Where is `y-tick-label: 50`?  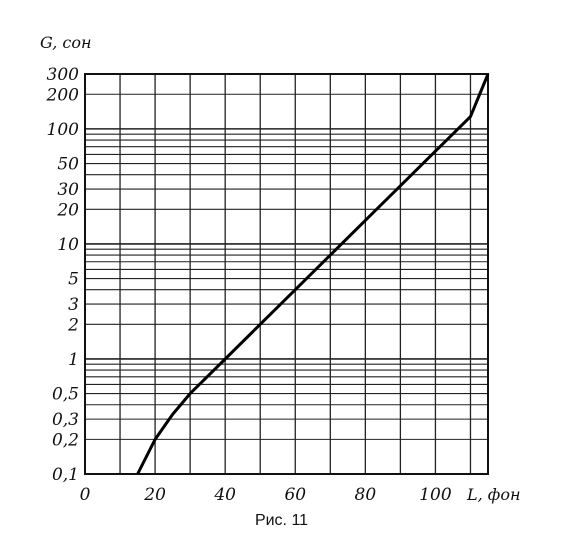
y-tick-label: 50 is located at coordinates (68, 165).